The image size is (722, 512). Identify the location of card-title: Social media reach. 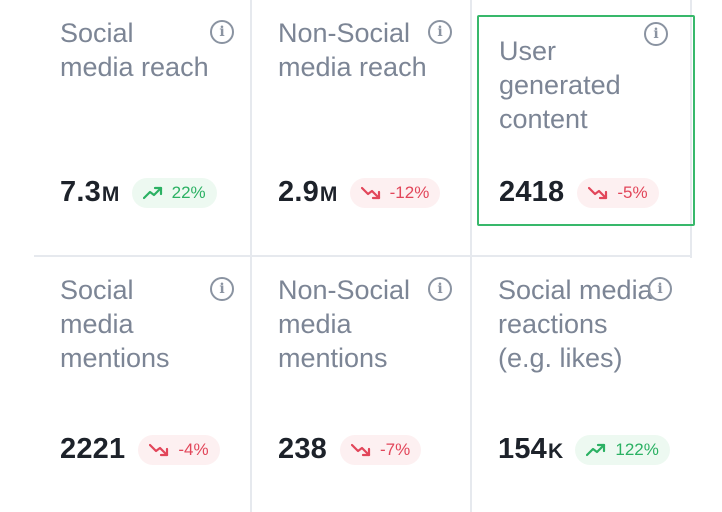
(134, 50).